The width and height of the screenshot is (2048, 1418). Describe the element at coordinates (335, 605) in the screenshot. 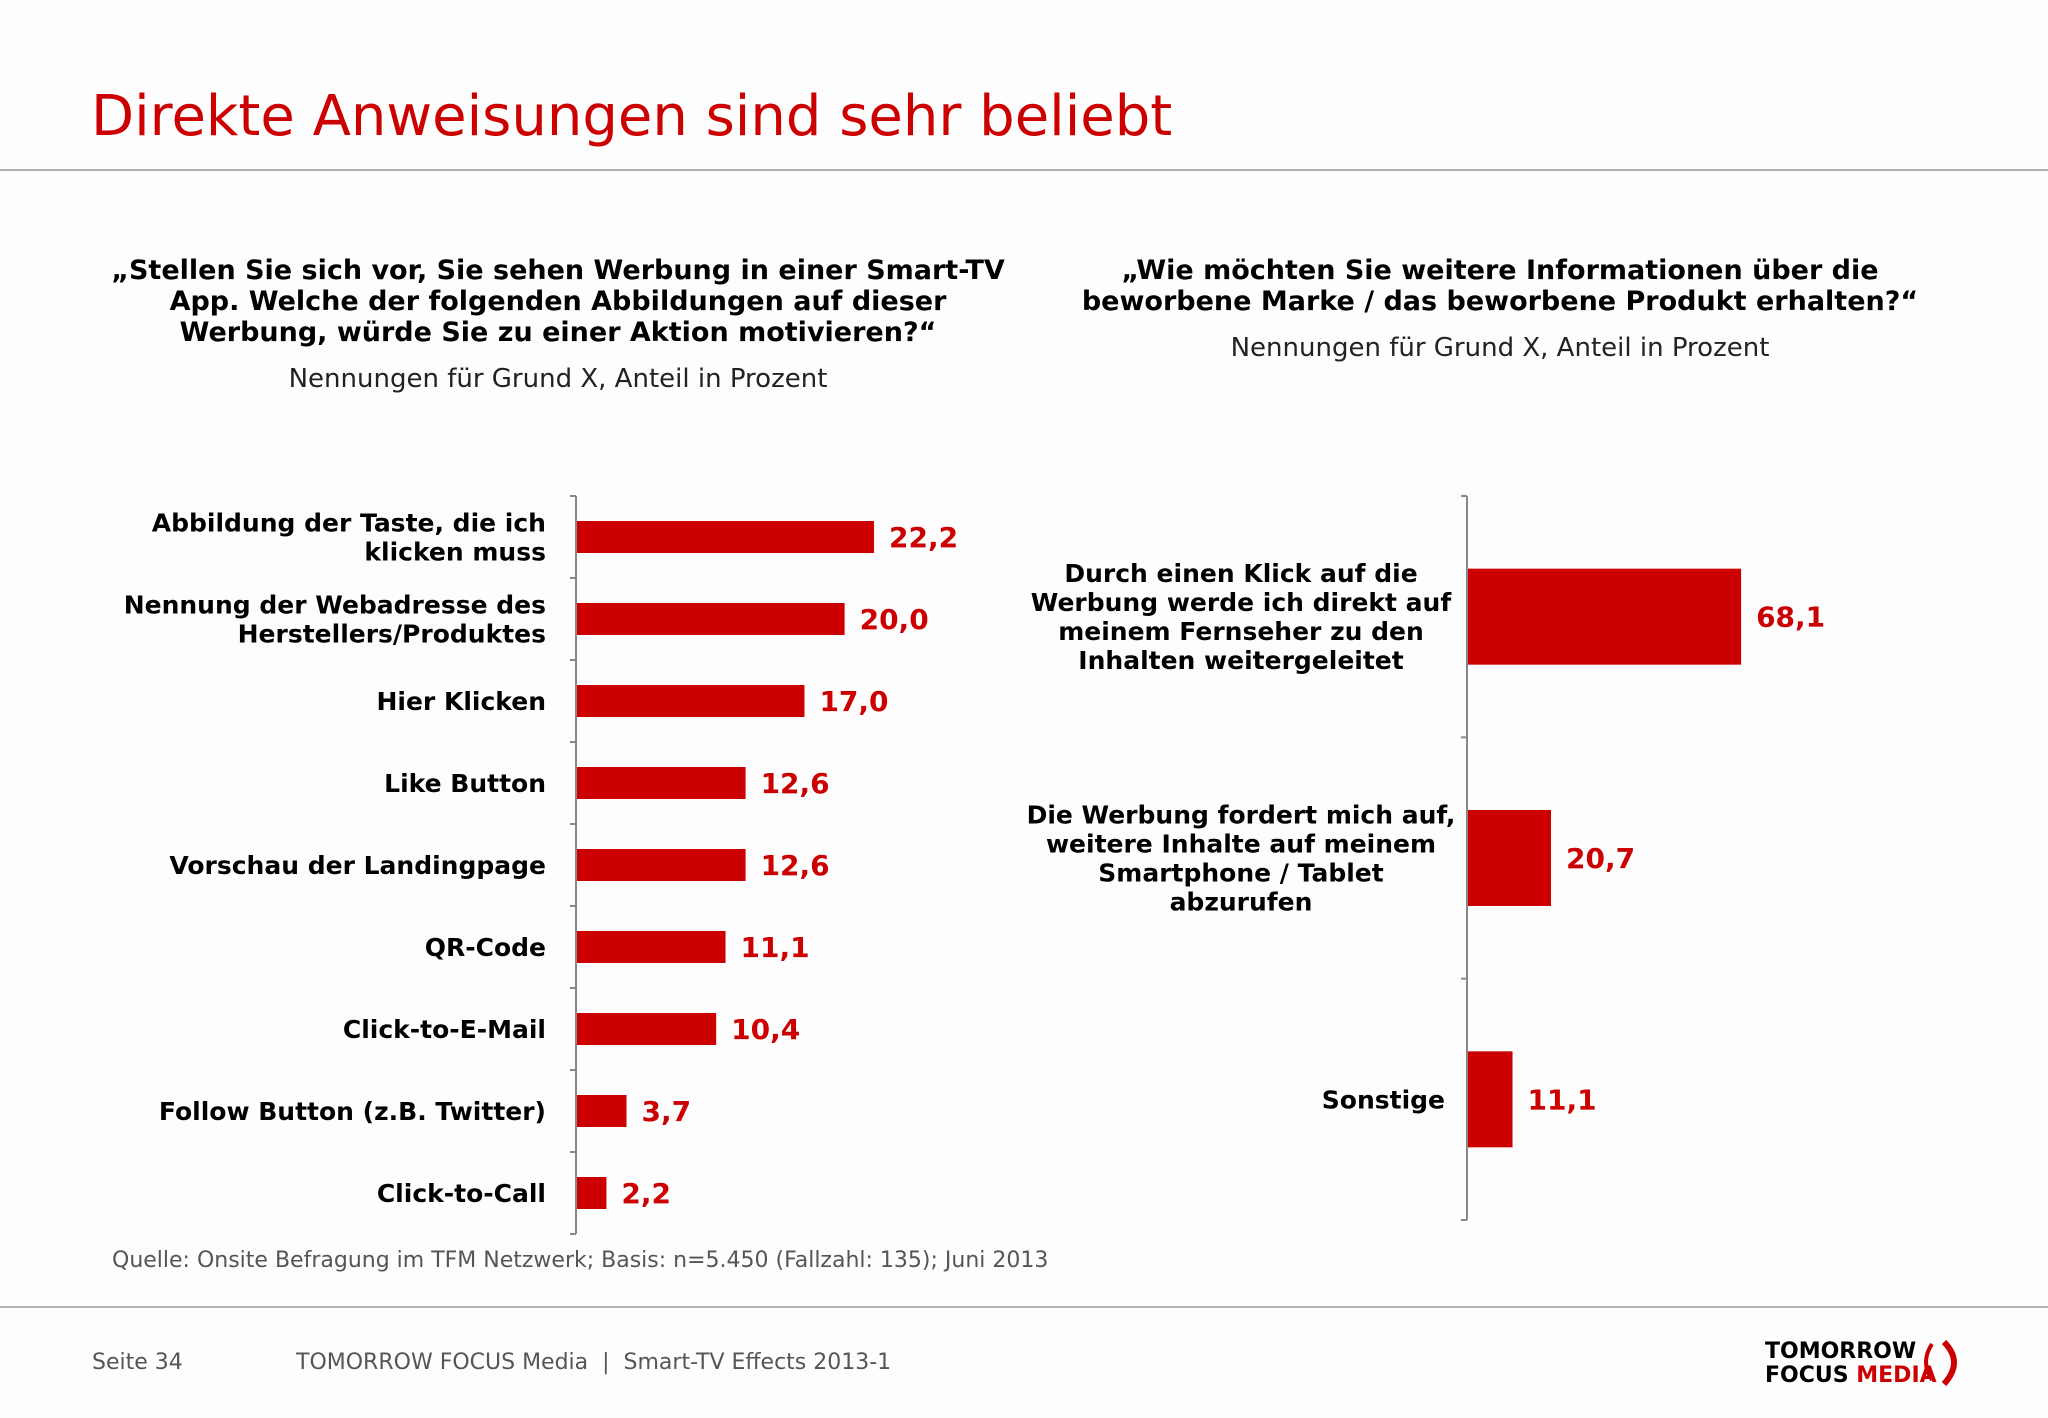

I see `category-label: Nennung der Webadresse des` at that location.